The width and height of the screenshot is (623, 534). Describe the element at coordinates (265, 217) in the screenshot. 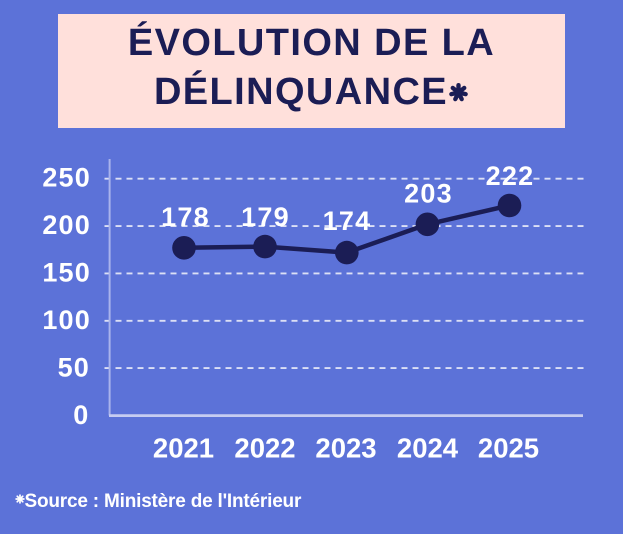

I see `svg-text: 179` at that location.